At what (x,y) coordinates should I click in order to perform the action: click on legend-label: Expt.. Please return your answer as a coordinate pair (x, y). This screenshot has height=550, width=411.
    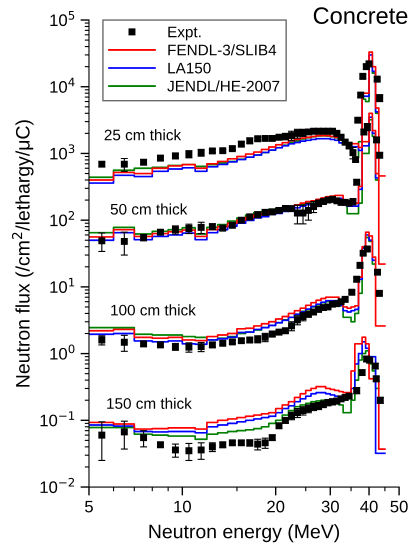
    Looking at the image, I should click on (184, 33).